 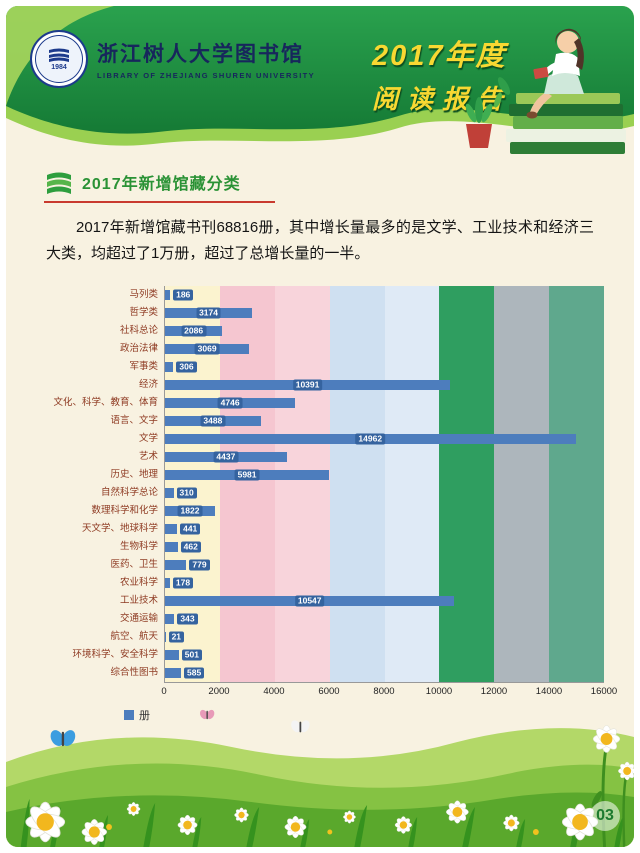 I want to click on category-label: 航空、航天, so click(x=134, y=636).